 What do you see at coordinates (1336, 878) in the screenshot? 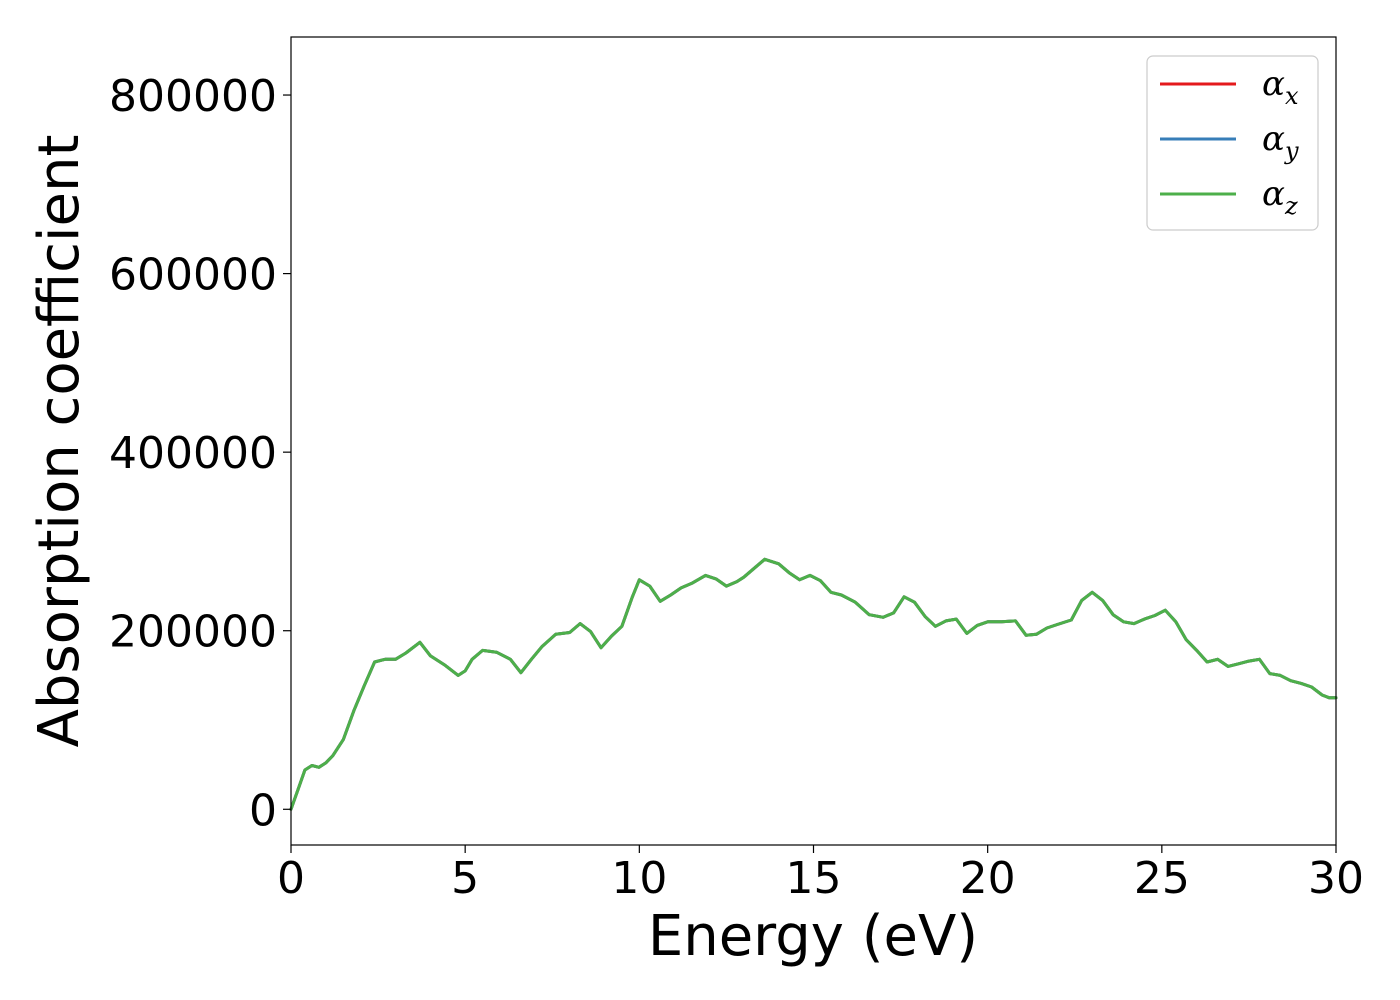
I see `x-tick-label: 30` at bounding box center [1336, 878].